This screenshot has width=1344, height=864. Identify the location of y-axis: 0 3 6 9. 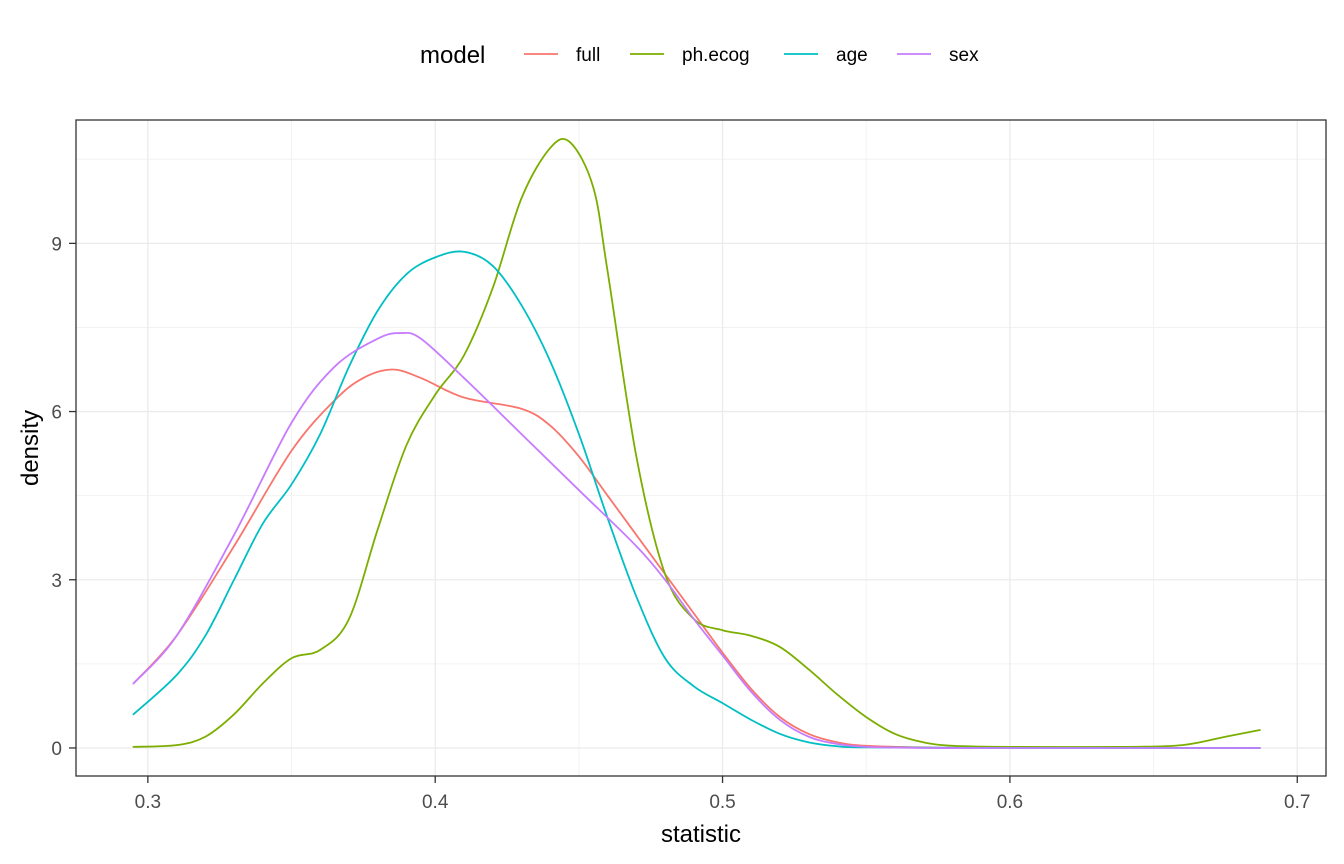
(63, 497).